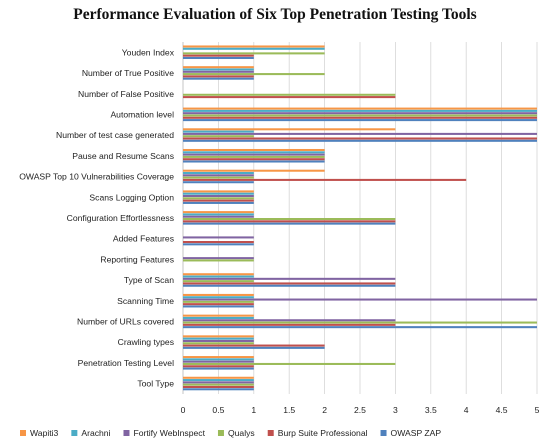 The height and width of the screenshot is (448, 550). What do you see at coordinates (241, 433) in the screenshot?
I see `legend-label-qualys: Qualys` at bounding box center [241, 433].